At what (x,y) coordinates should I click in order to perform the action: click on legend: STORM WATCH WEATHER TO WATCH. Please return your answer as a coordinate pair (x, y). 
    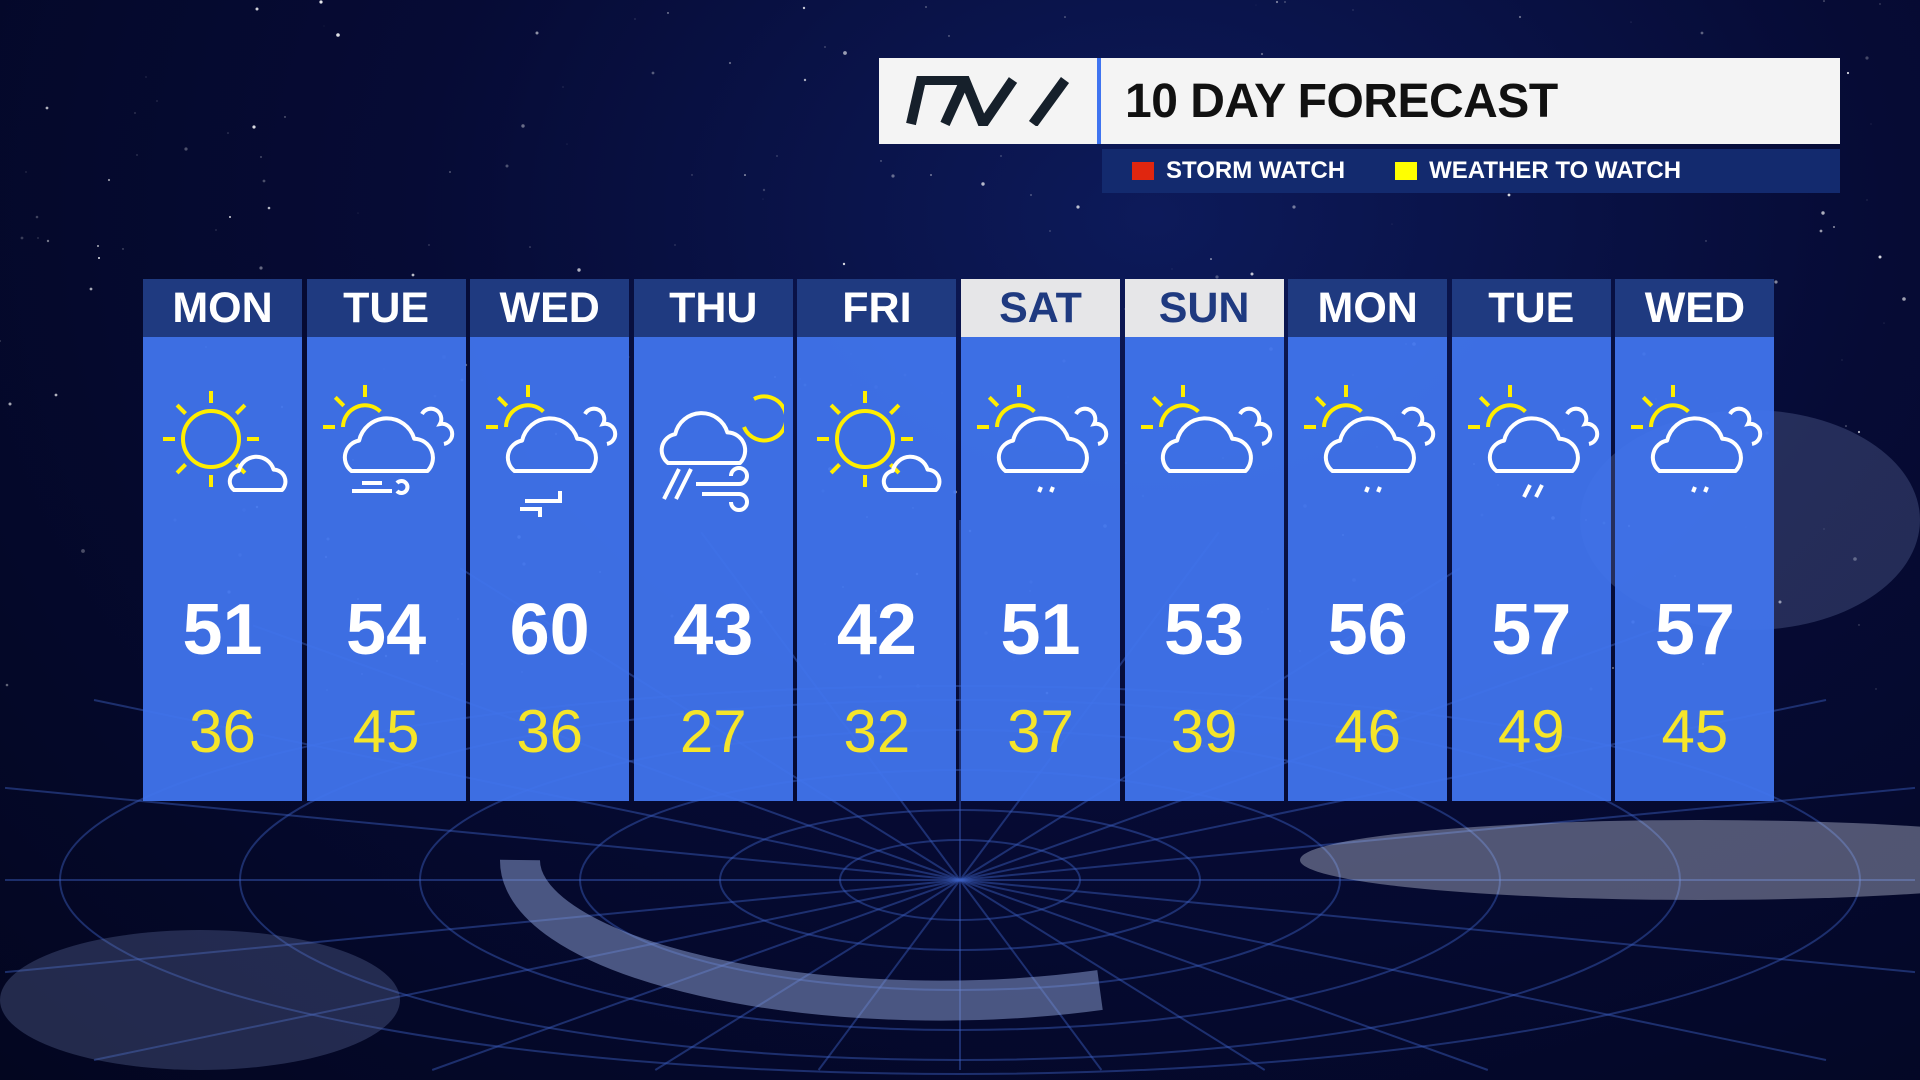
    Looking at the image, I should click on (1471, 171).